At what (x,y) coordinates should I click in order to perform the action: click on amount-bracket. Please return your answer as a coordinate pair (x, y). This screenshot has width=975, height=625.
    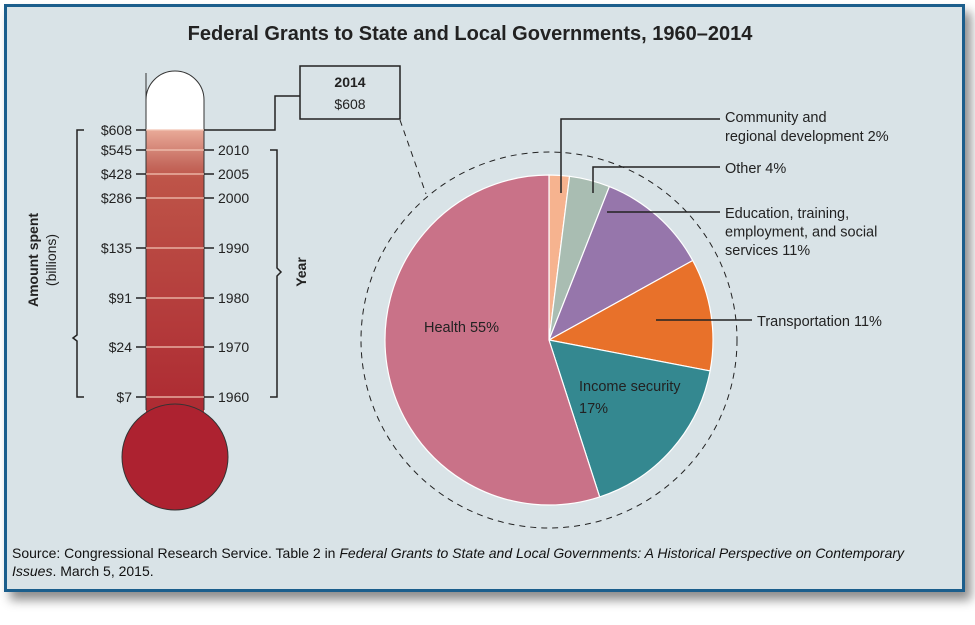
    Looking at the image, I should click on (77, 263).